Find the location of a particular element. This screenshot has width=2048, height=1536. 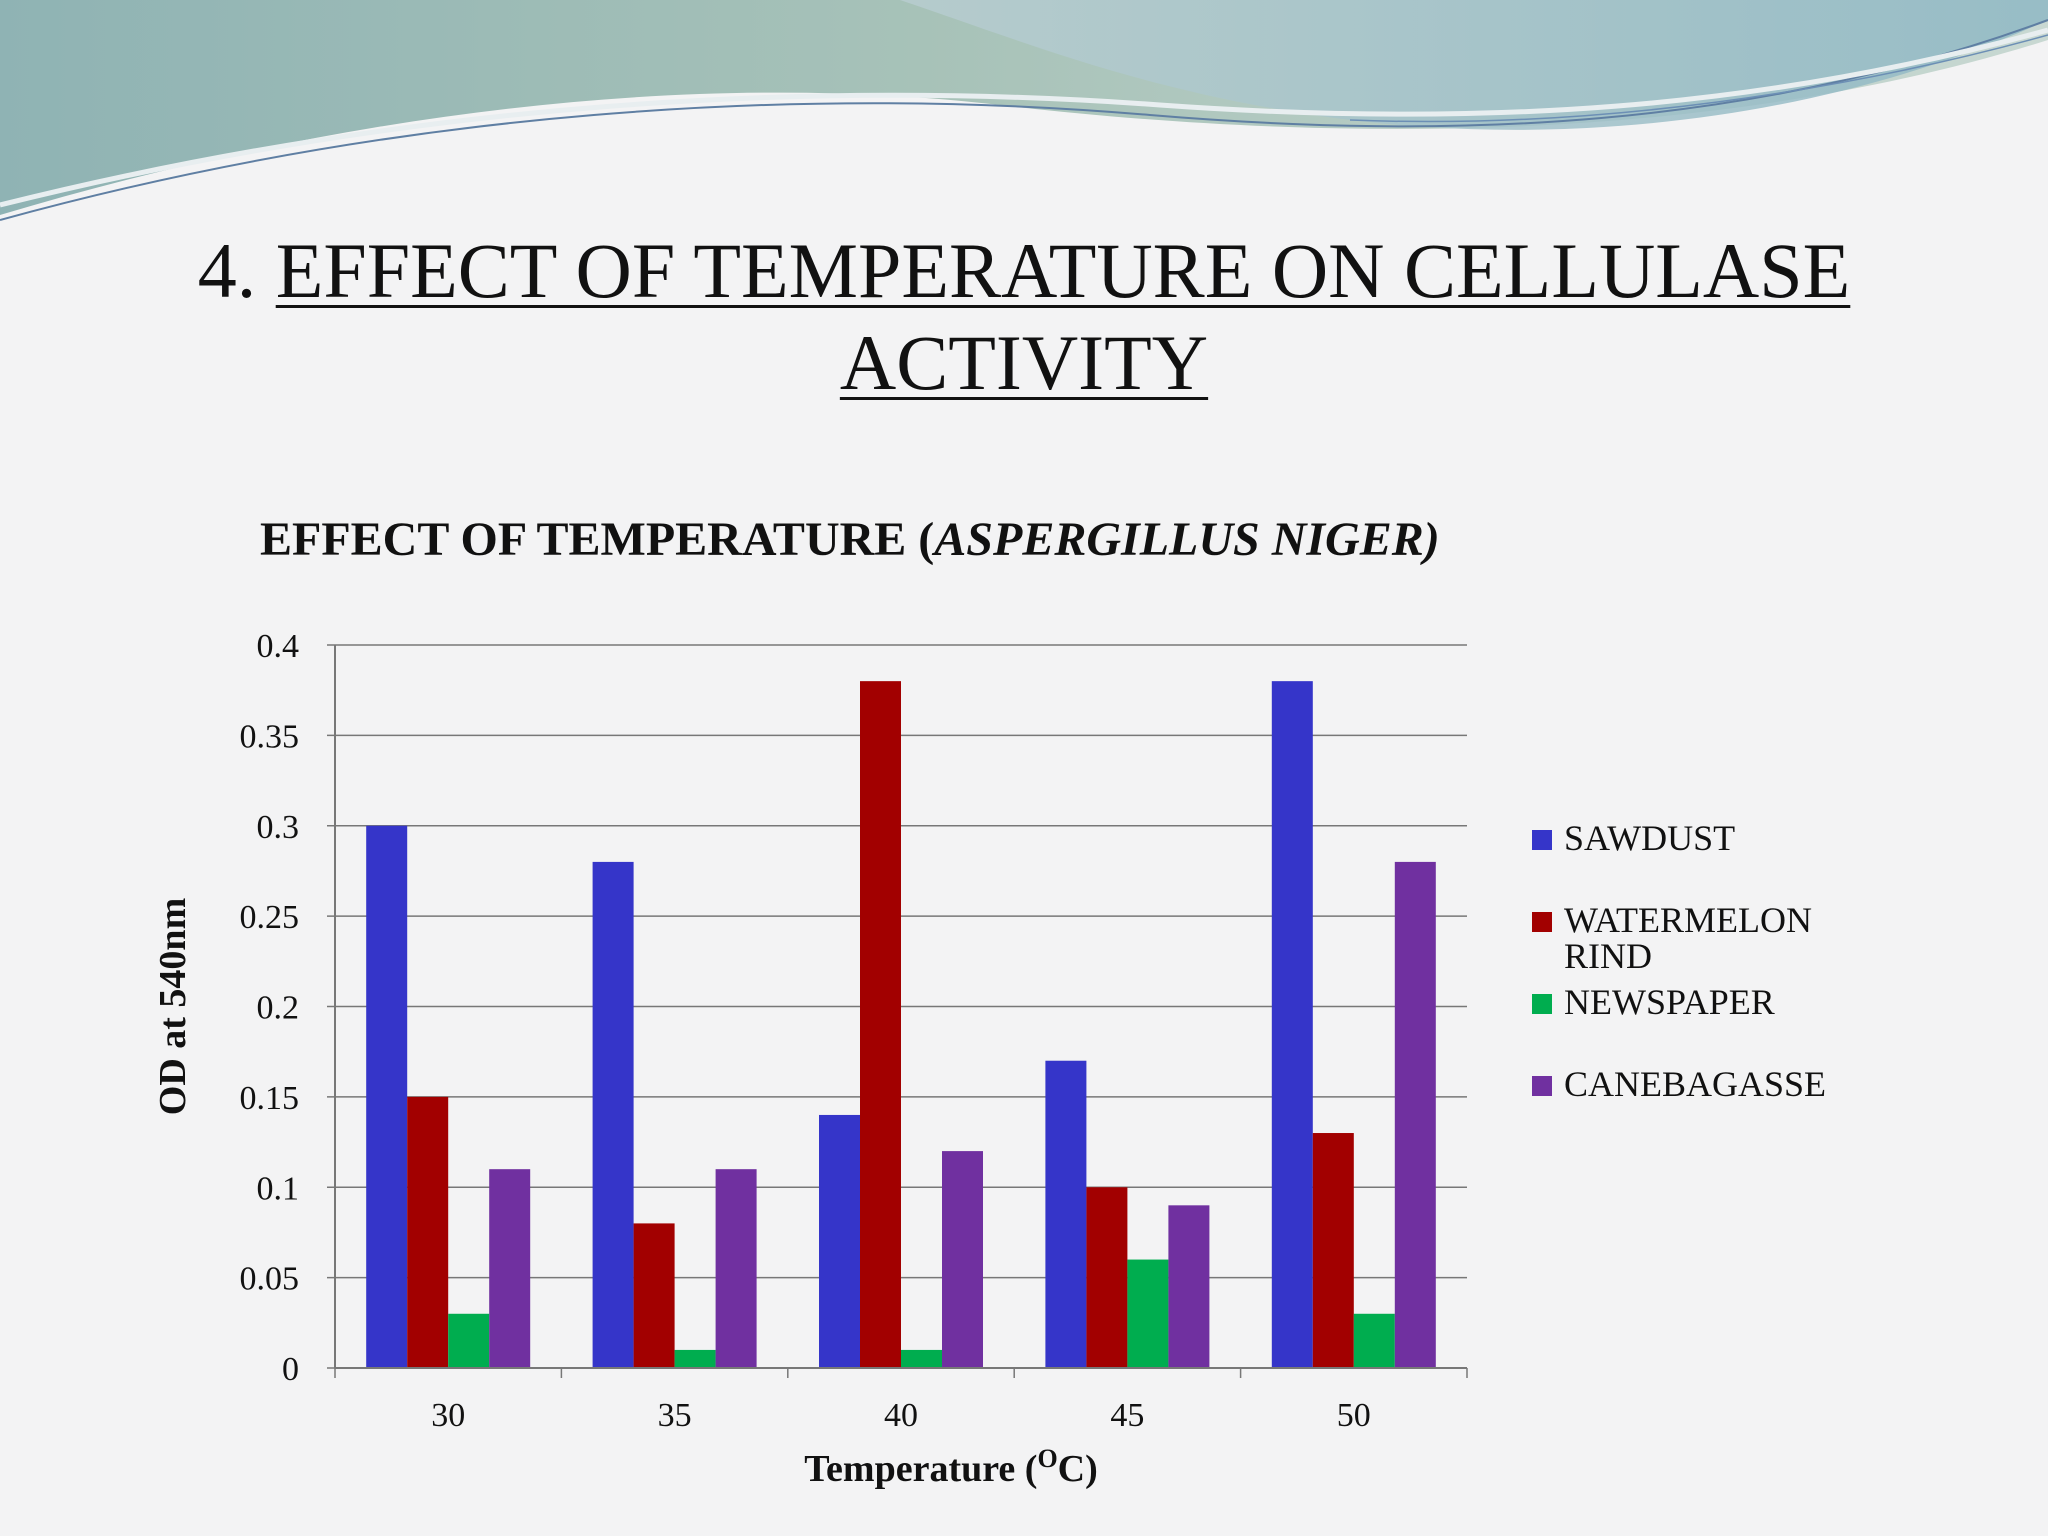

legend-item-canebagasse: CANEBAGASSE is located at coordinates (1679, 1084).